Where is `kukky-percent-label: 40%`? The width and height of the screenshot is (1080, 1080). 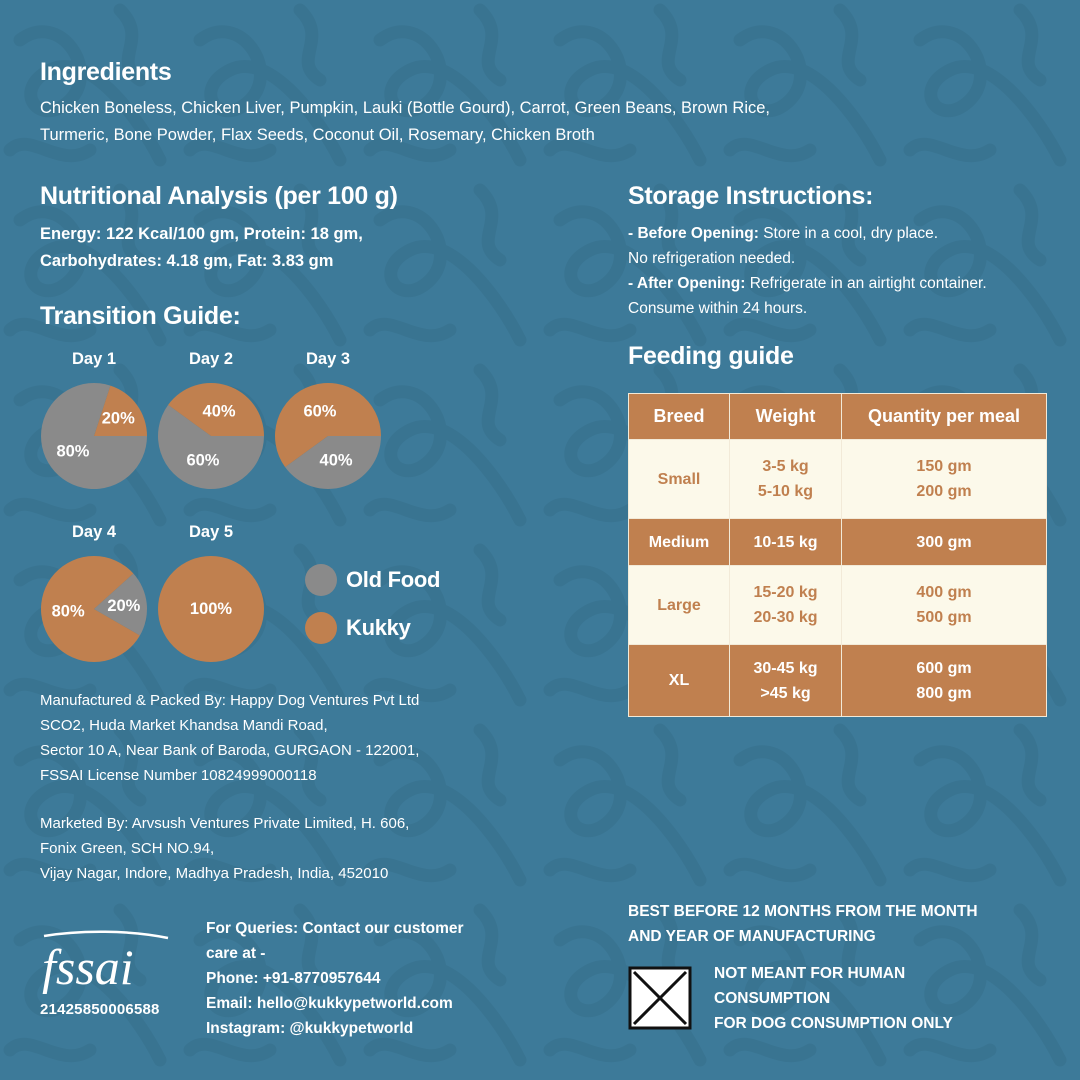 kukky-percent-label: 40% is located at coordinates (219, 411).